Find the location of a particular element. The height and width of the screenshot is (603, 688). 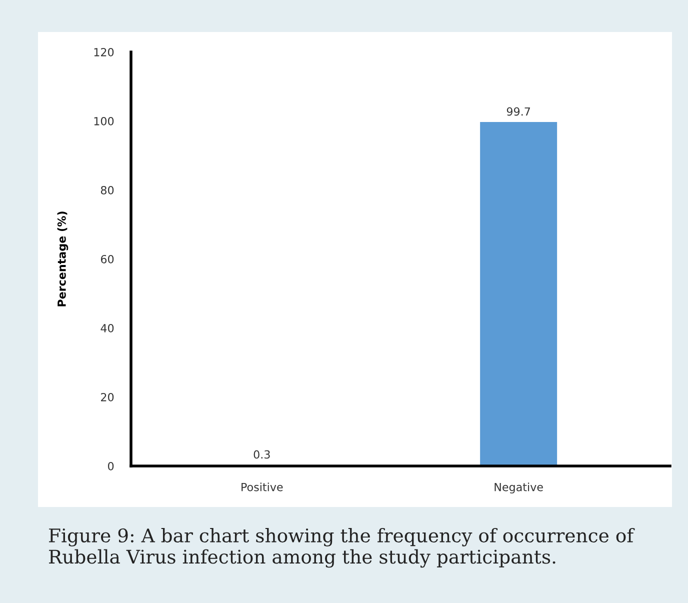

y-tick-label: 0 is located at coordinates (111, 466).